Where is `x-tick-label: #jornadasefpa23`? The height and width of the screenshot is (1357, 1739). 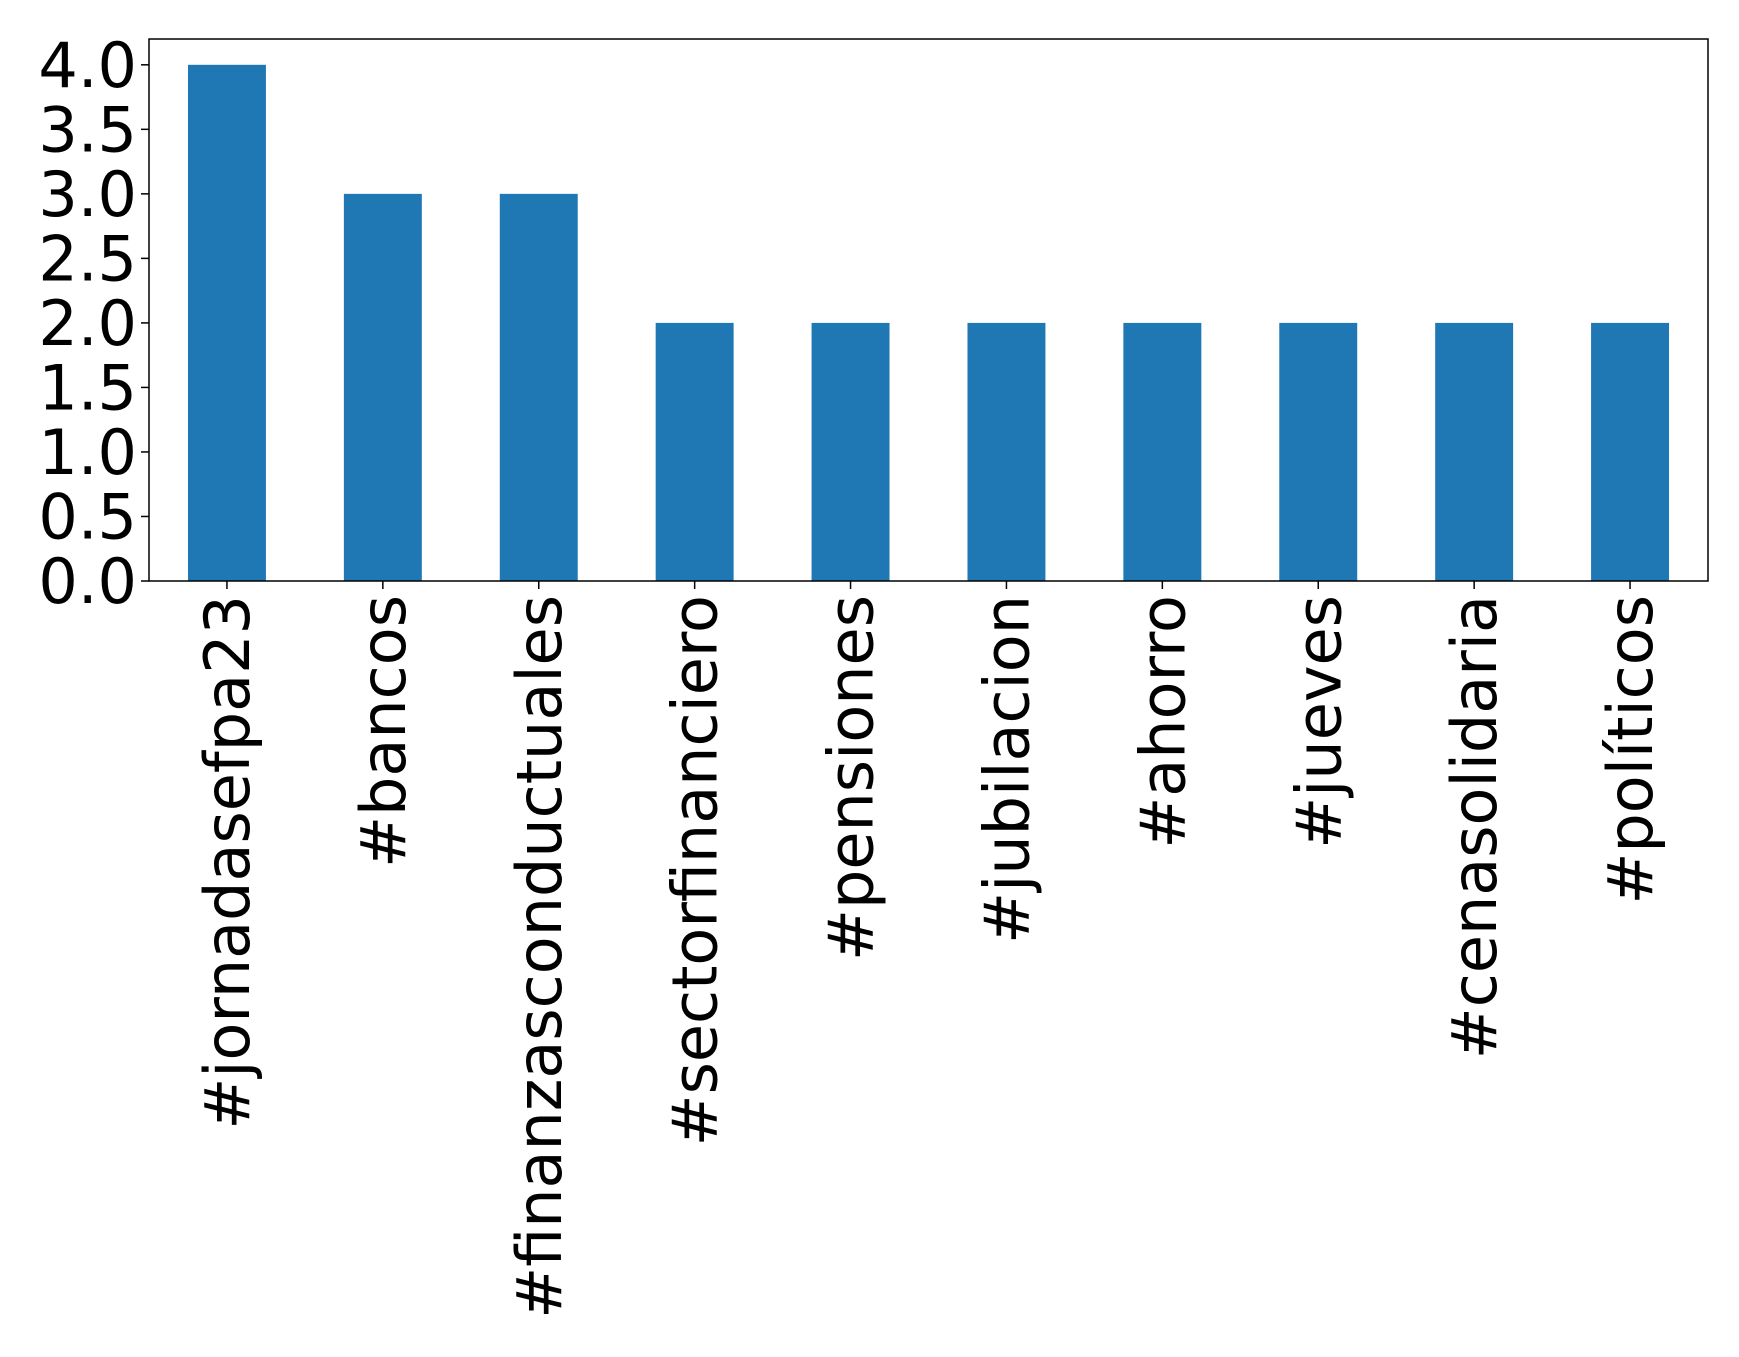 x-tick-label: #jornadasefpa23 is located at coordinates (227, 862).